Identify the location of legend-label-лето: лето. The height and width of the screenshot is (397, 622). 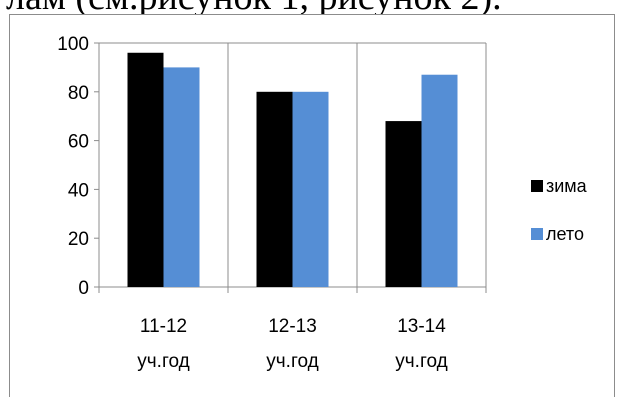
(565, 234).